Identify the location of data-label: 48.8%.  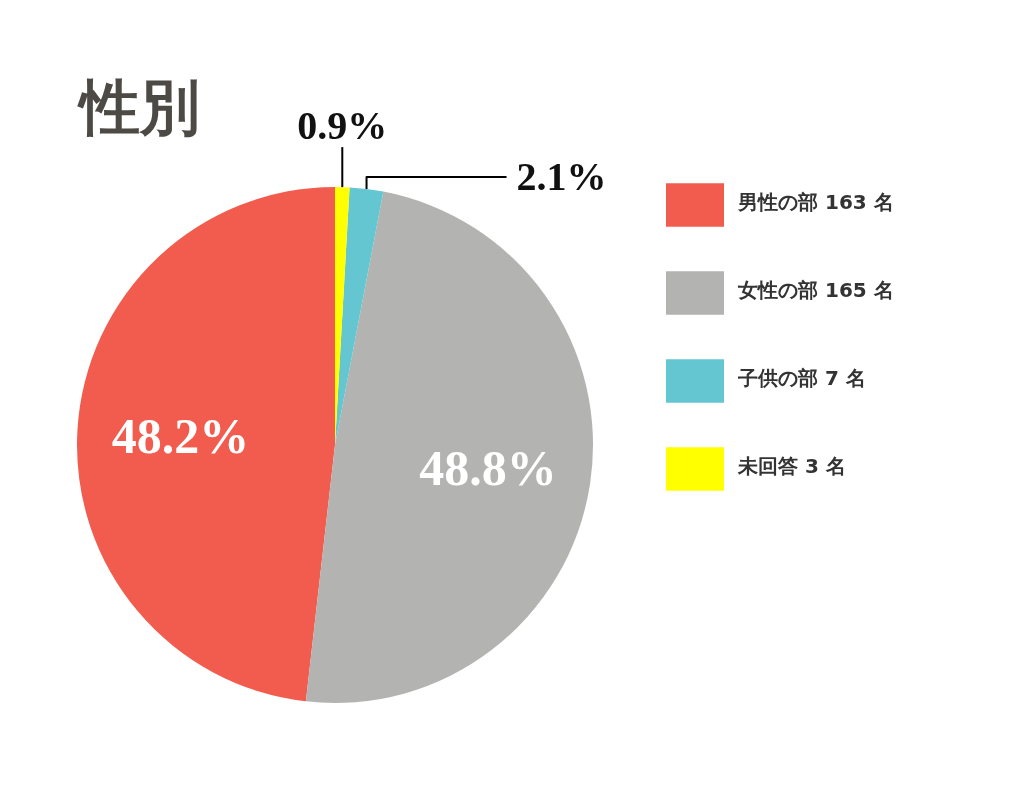
(488, 468).